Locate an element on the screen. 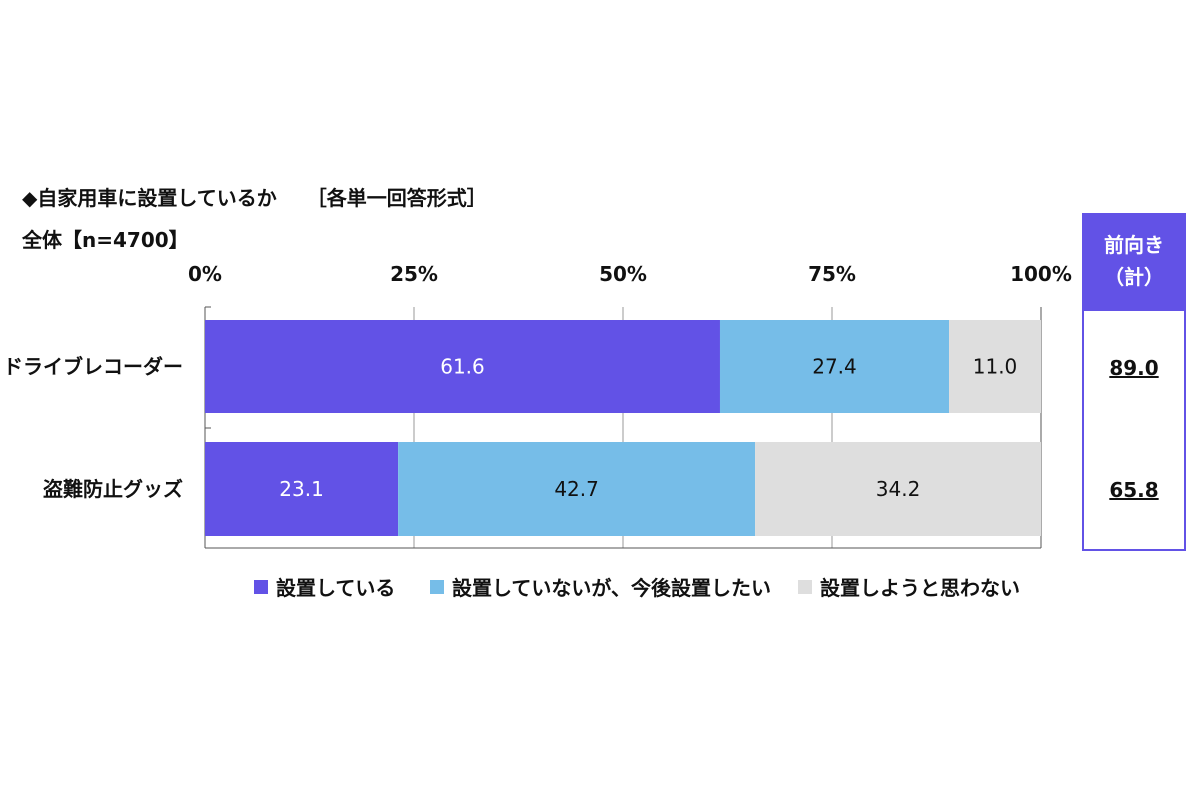 The width and height of the screenshot is (1200, 800). legend-item-intend: 設置していないが、今後設置したい is located at coordinates (600, 586).